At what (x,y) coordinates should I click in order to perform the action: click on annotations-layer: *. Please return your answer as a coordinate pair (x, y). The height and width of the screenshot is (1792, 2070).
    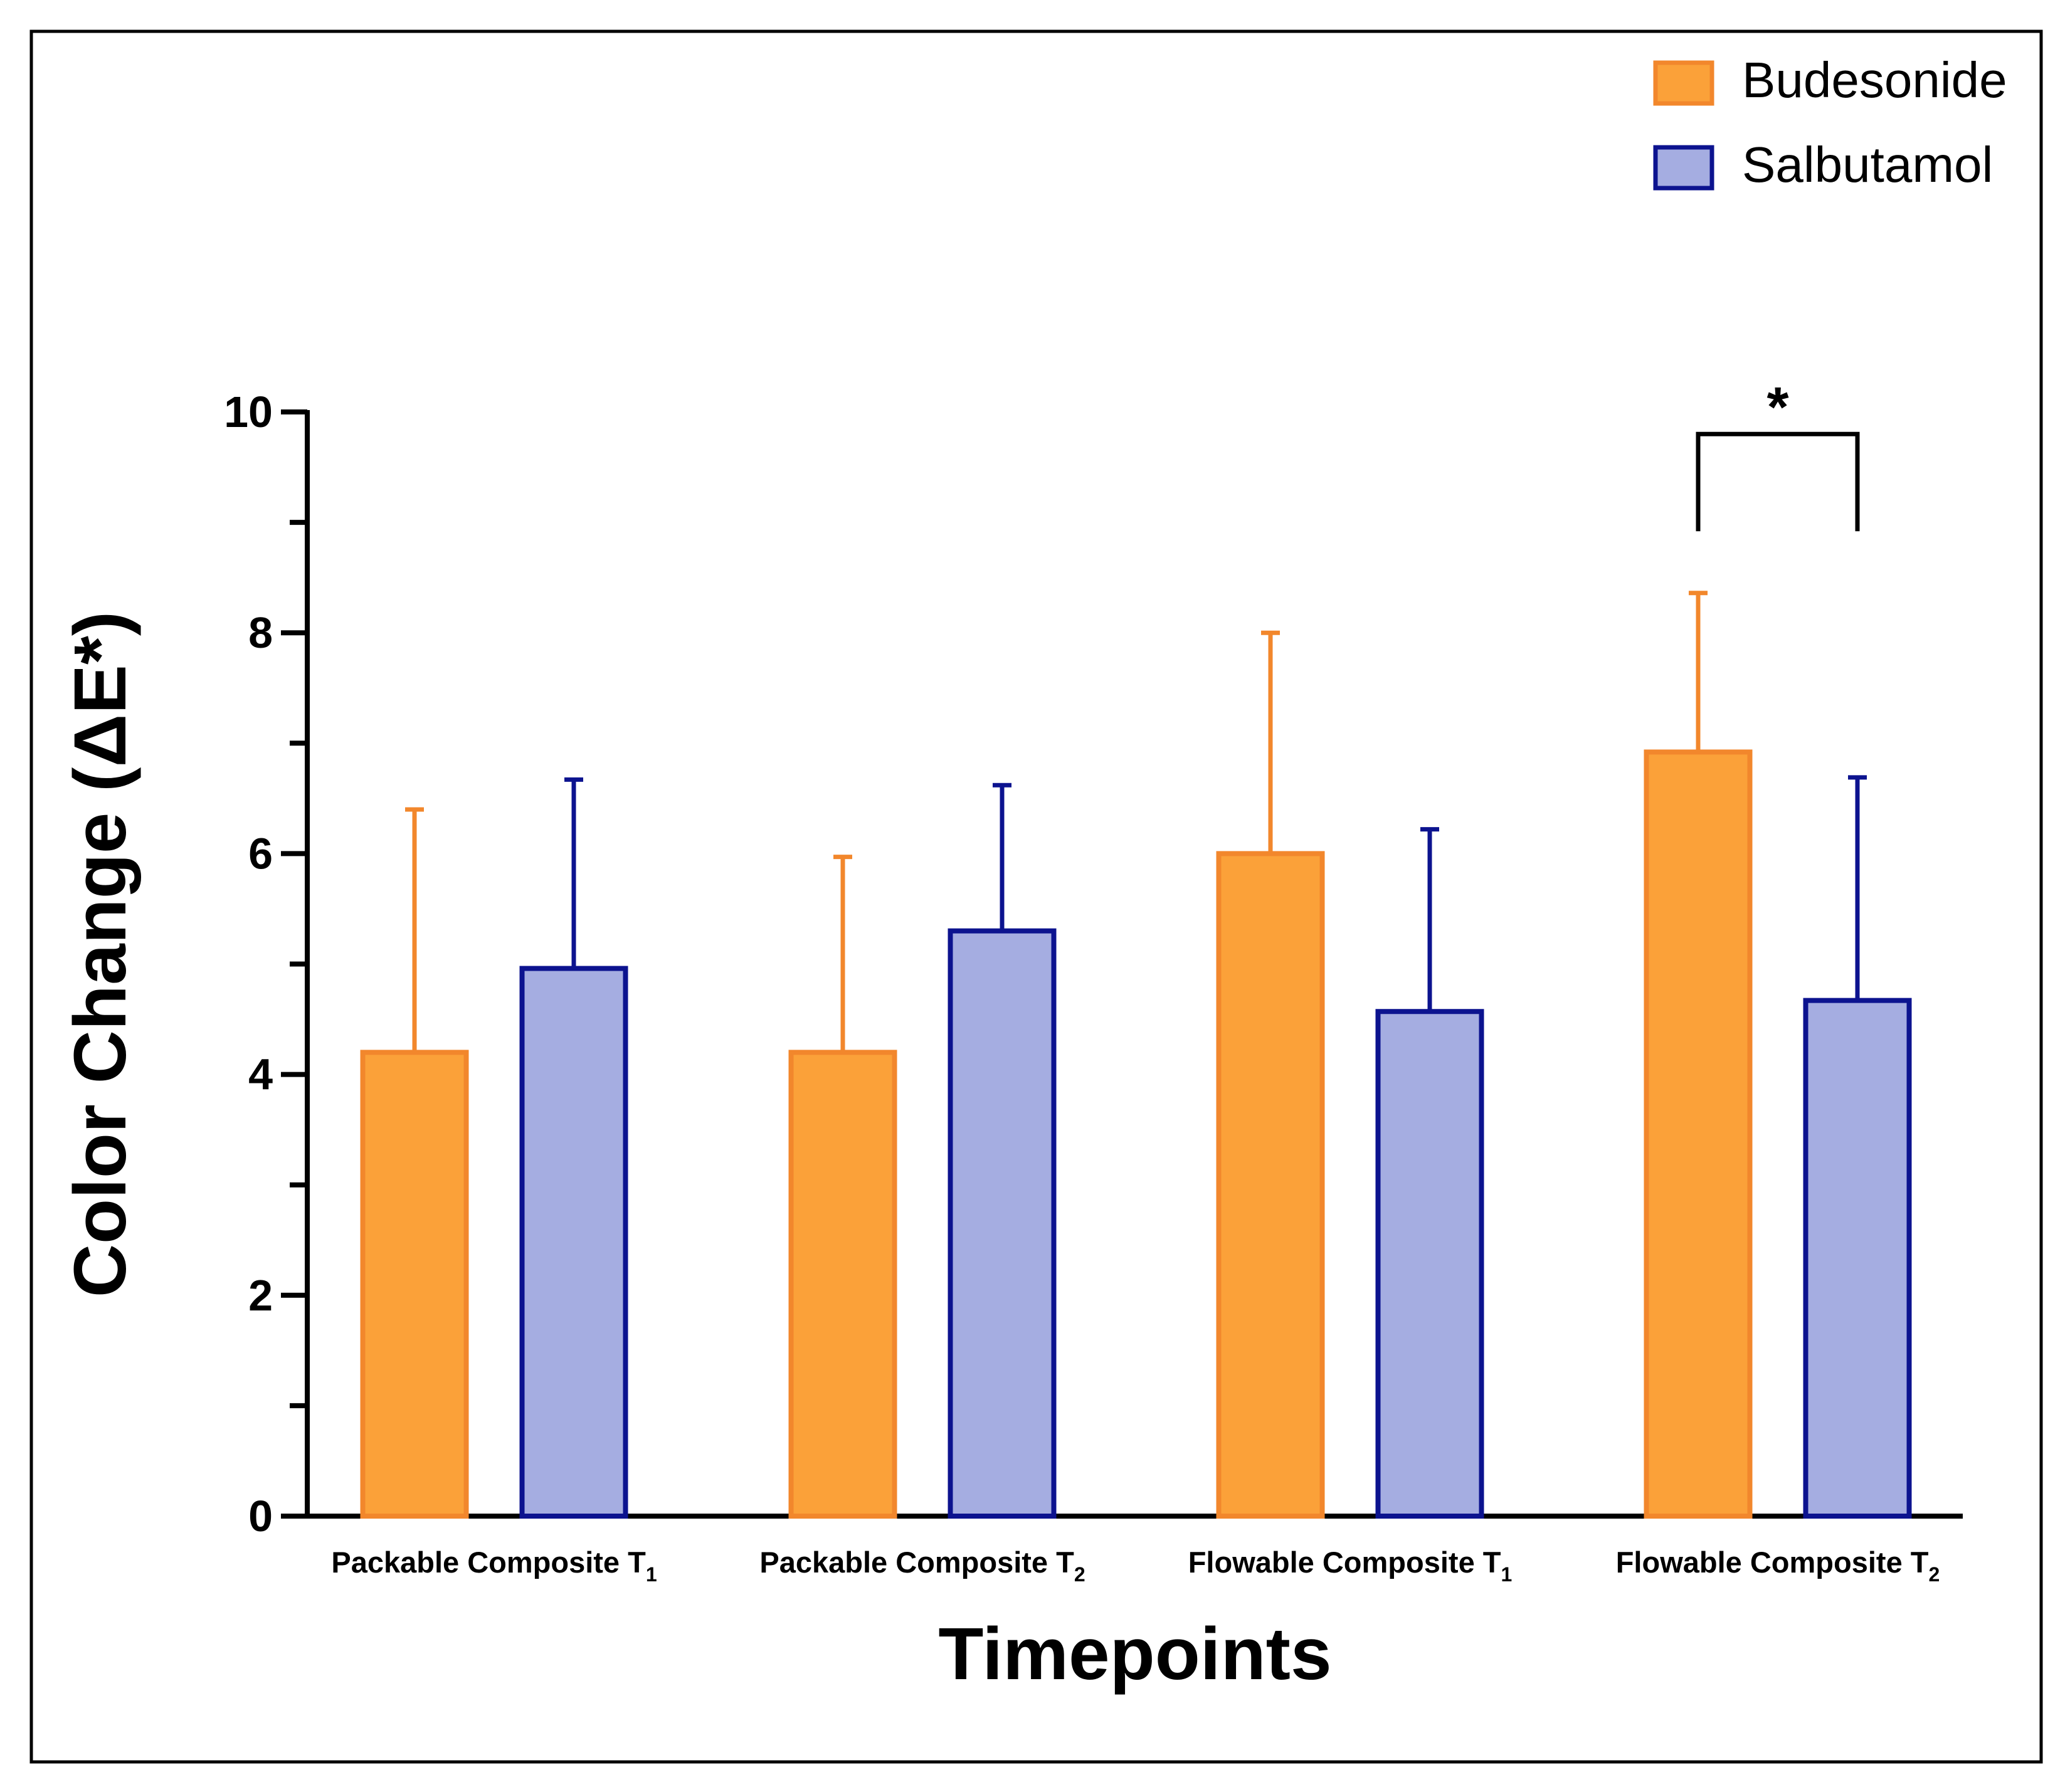
    Looking at the image, I should click on (1778, 454).